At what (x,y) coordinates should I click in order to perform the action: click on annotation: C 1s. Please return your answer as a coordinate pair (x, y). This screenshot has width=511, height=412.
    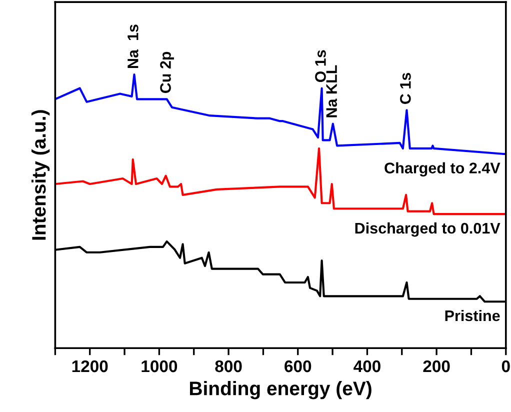
    Looking at the image, I should click on (405, 88).